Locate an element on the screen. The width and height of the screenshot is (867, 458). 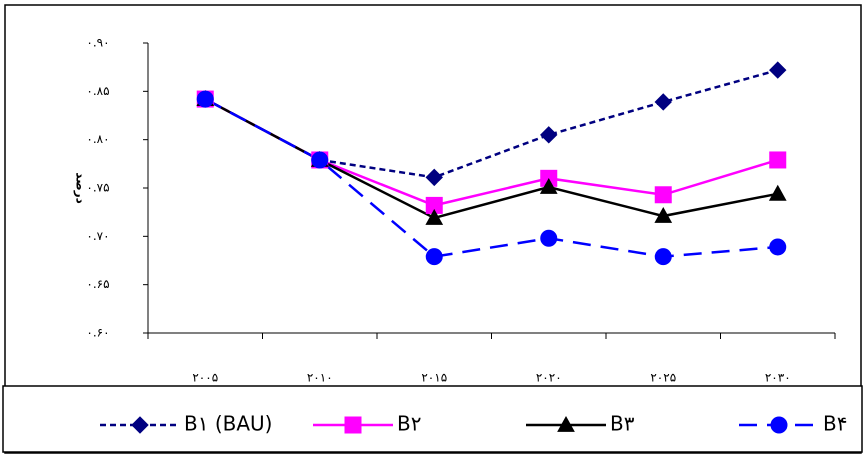
legend-label: B۴ is located at coordinates (835, 424).